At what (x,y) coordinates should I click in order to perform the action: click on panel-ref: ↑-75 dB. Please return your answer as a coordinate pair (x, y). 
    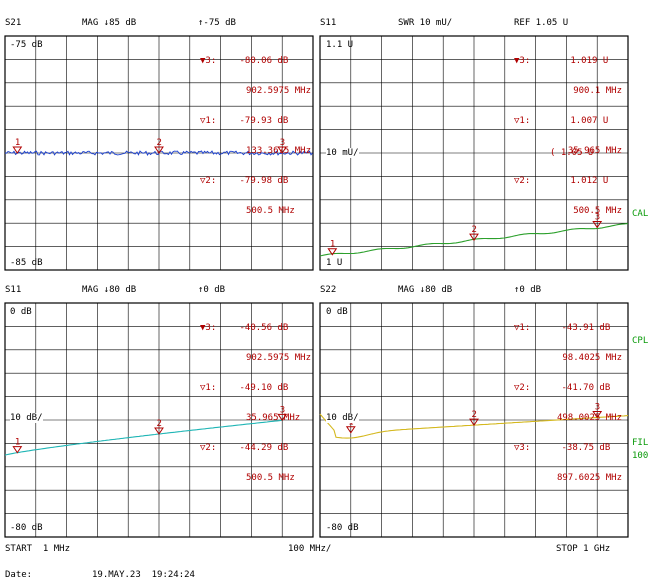
    Looking at the image, I should click on (217, 23).